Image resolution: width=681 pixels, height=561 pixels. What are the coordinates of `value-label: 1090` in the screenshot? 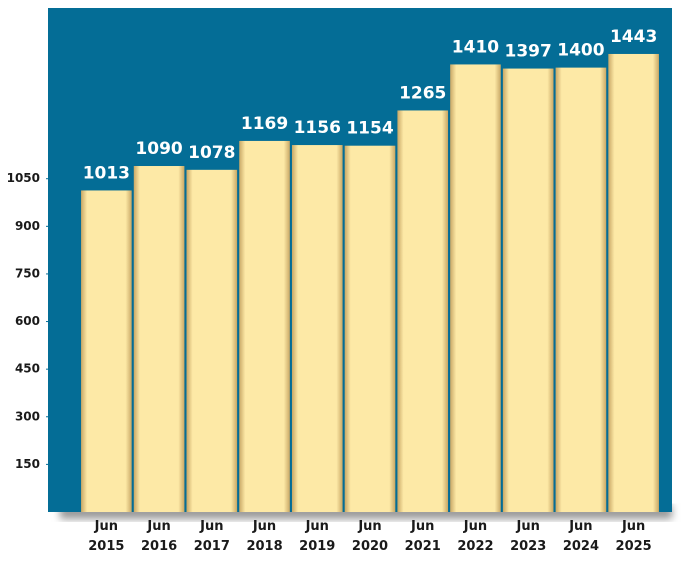 It's located at (158, 149).